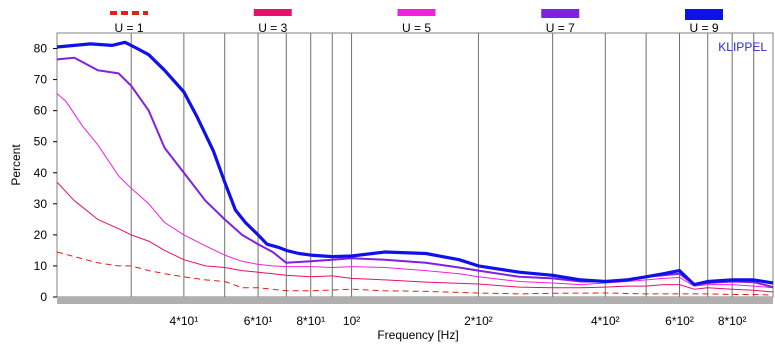  Describe the element at coordinates (742, 47) in the screenshot. I see `klippel-watermark: KLIPPEL` at that location.